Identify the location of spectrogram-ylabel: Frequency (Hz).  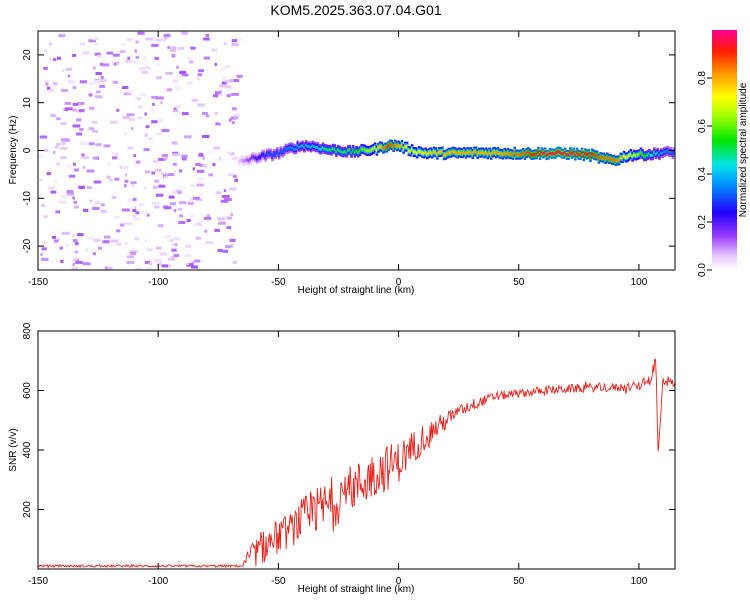
(13, 150).